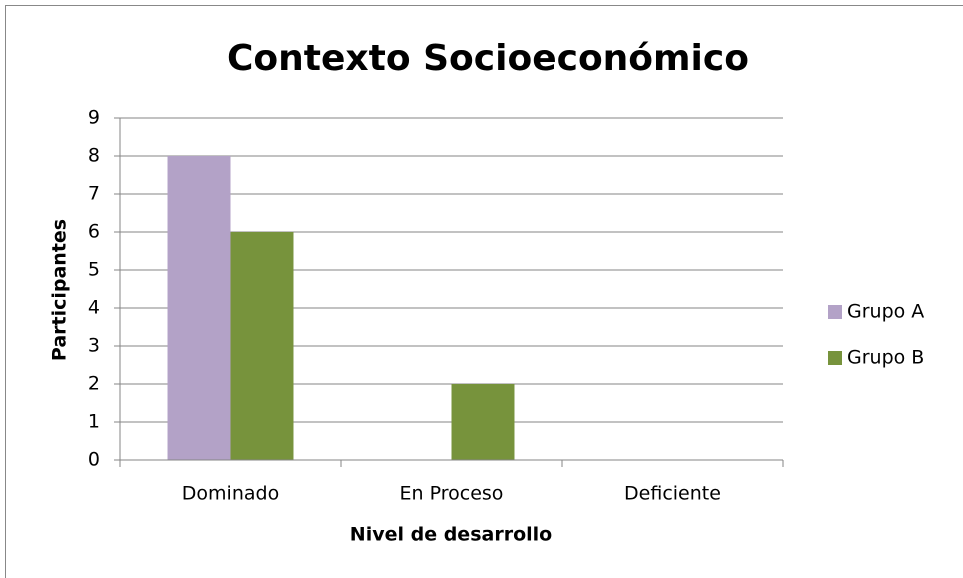  Describe the element at coordinates (452, 494) in the screenshot. I see `x-tick-label: En Proceso` at that location.